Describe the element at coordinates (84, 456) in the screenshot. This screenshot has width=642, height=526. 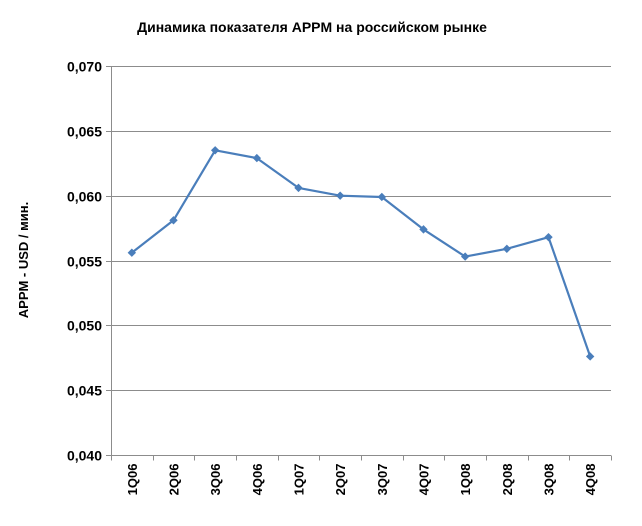
I see `y-tick-label: 0,040` at that location.